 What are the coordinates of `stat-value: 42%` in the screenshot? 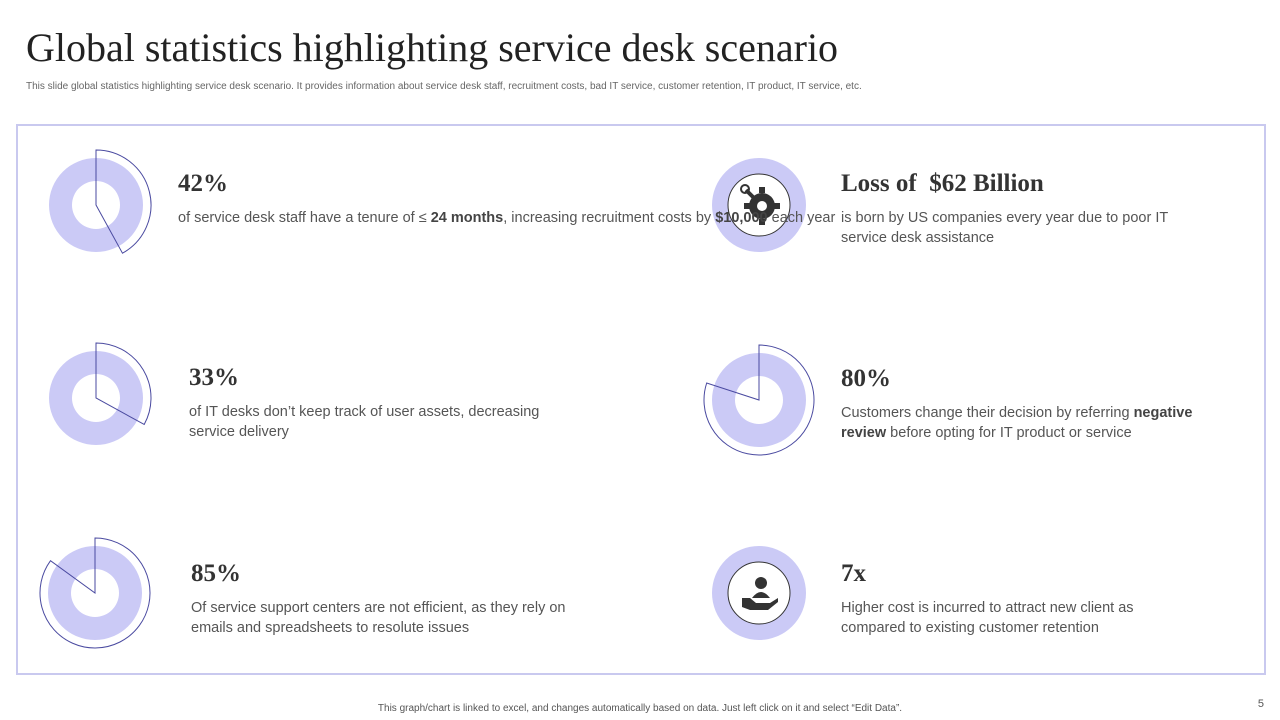 It's located at (203, 183).